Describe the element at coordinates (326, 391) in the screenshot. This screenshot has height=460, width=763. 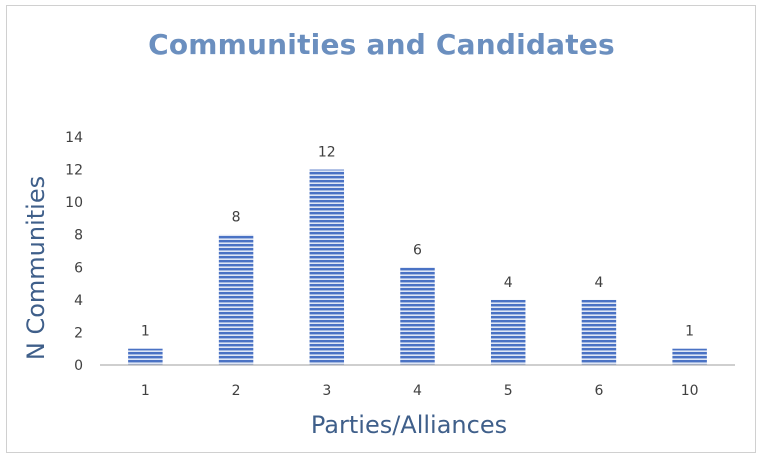
I see `x-tick-label: 3` at that location.